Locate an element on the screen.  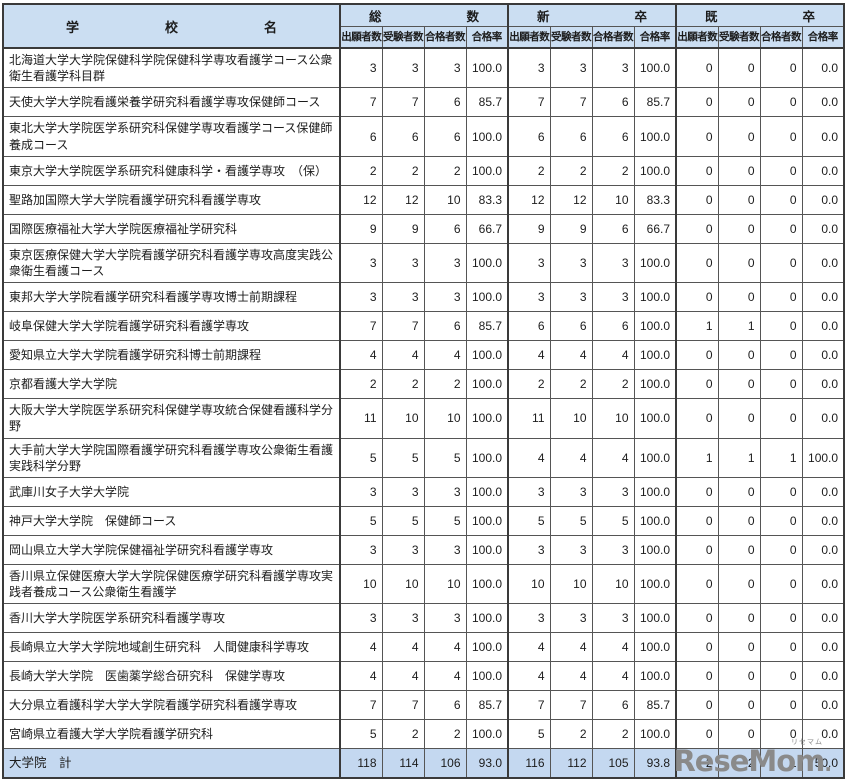
school-column-header: 学校名 is located at coordinates (171, 26).